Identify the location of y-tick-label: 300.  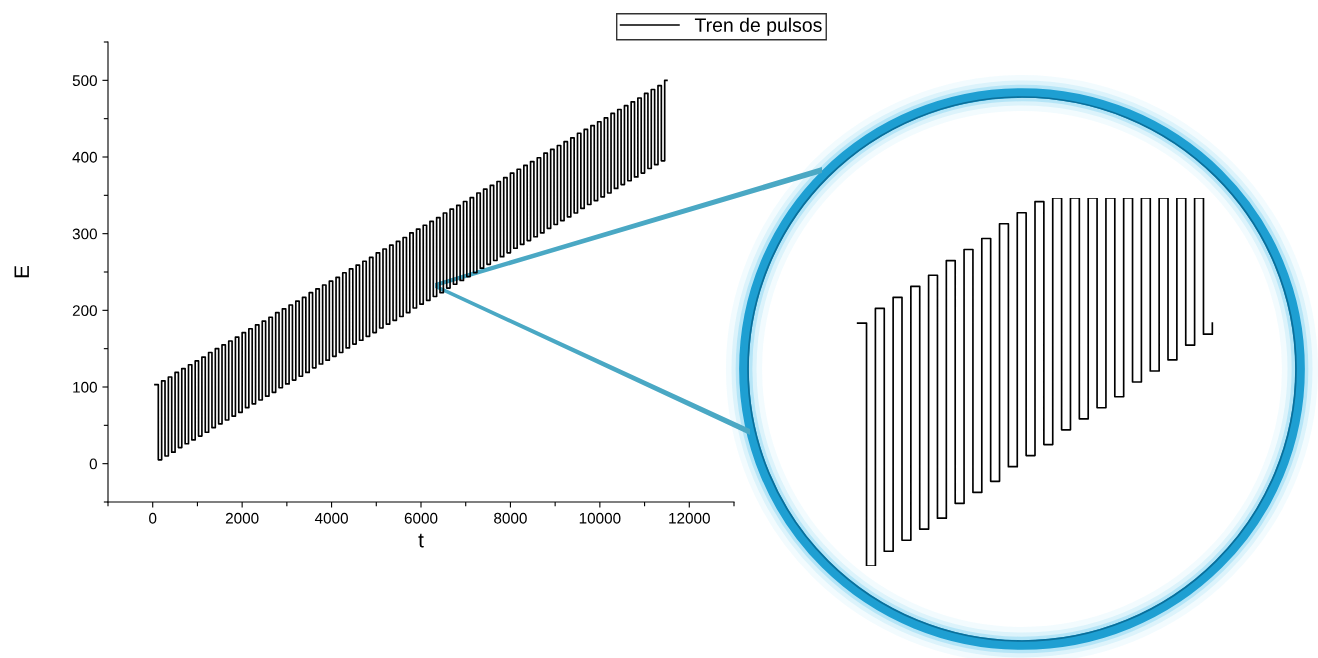
(84, 234).